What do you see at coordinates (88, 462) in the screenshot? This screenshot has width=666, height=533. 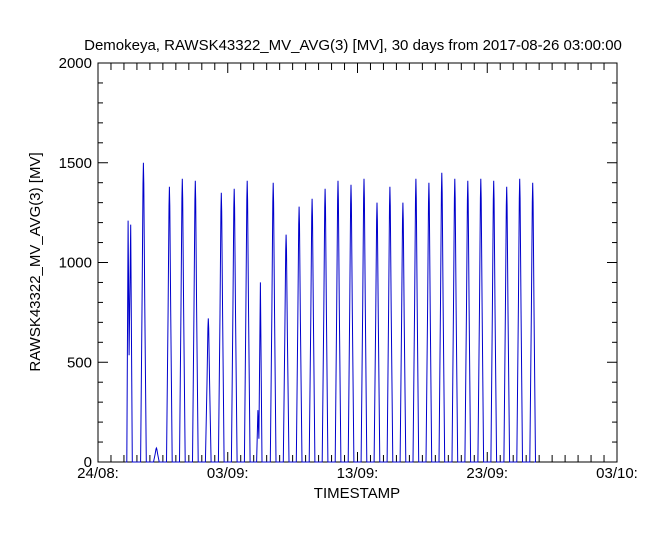 I see `y-tick-label: 0` at bounding box center [88, 462].